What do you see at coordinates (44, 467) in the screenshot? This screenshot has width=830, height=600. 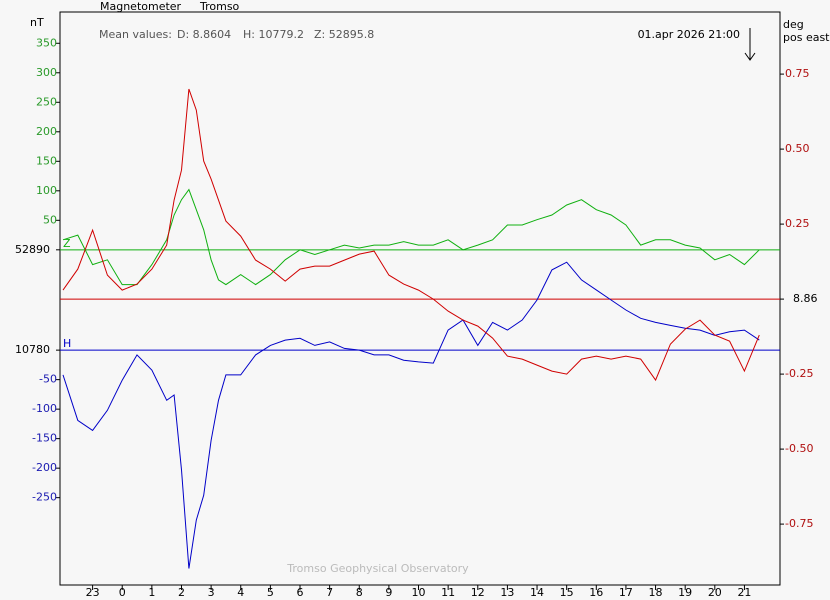 I see `y-tick-label: -200` at bounding box center [44, 467].